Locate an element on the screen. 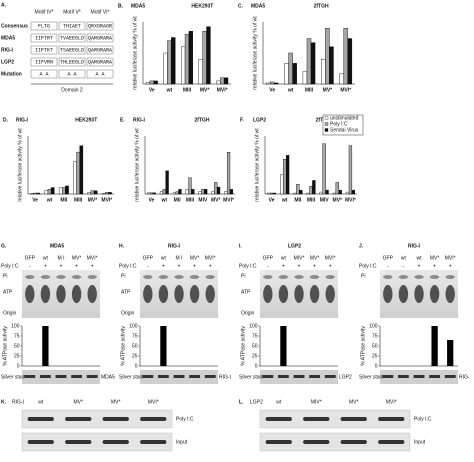 The width and height of the screenshot is (474, 462). lane-label: MIV* is located at coordinates (316, 402).